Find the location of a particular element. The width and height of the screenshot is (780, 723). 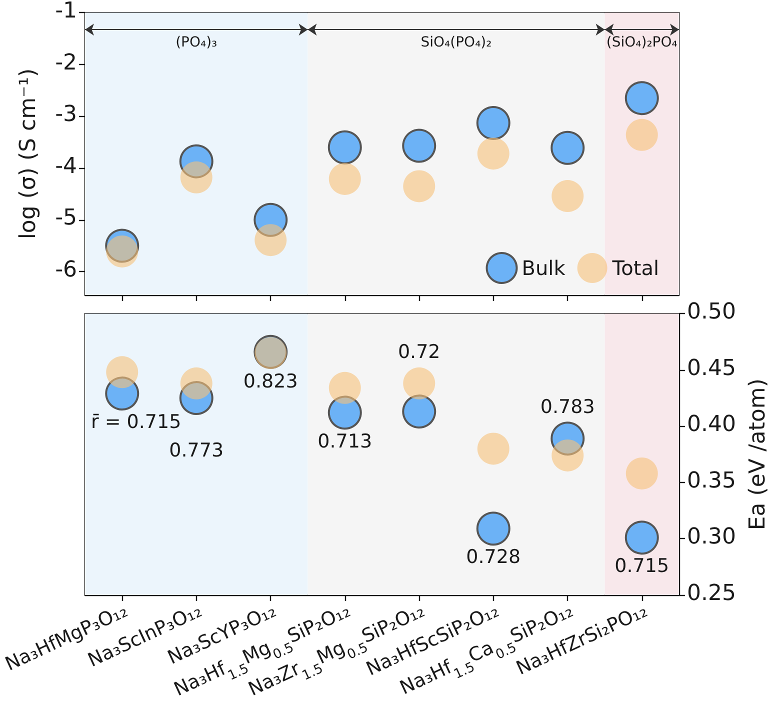

legend-label: Total is located at coordinates (635, 268).